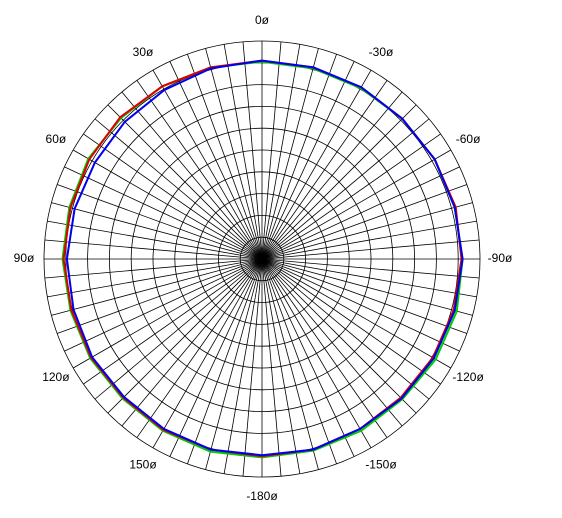  I want to click on angle-label: -30ø, so click(381, 52).